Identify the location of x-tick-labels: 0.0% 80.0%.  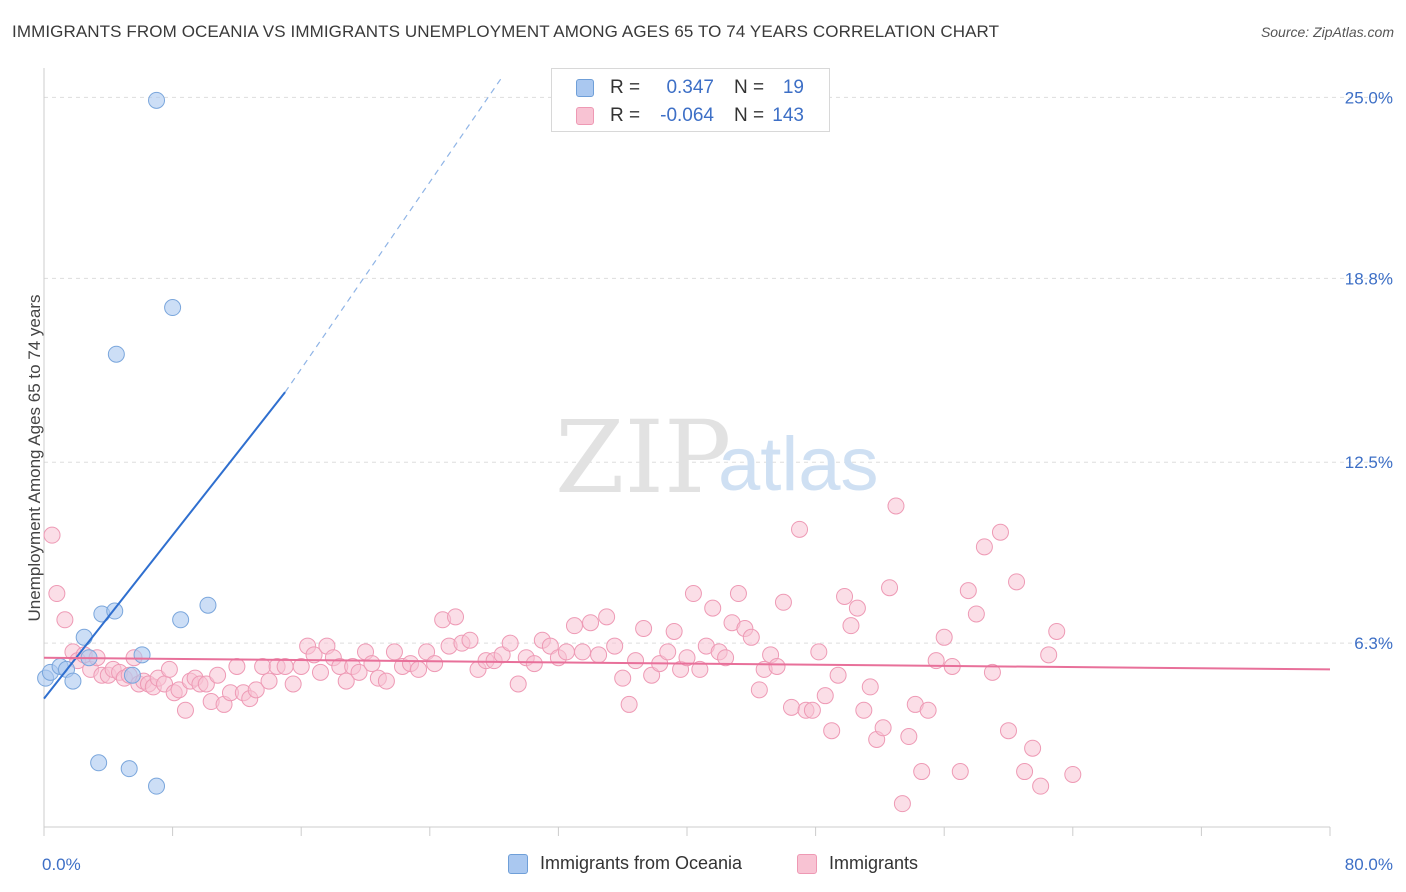
(717, 864).